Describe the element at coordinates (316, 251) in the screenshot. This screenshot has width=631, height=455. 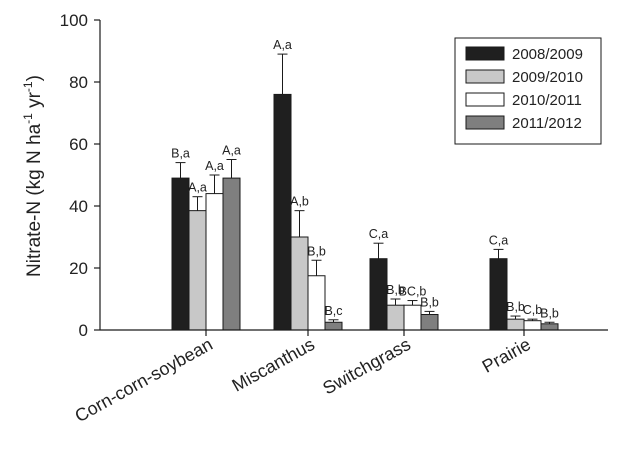
I see `significance-label-2-1: B,b` at that location.